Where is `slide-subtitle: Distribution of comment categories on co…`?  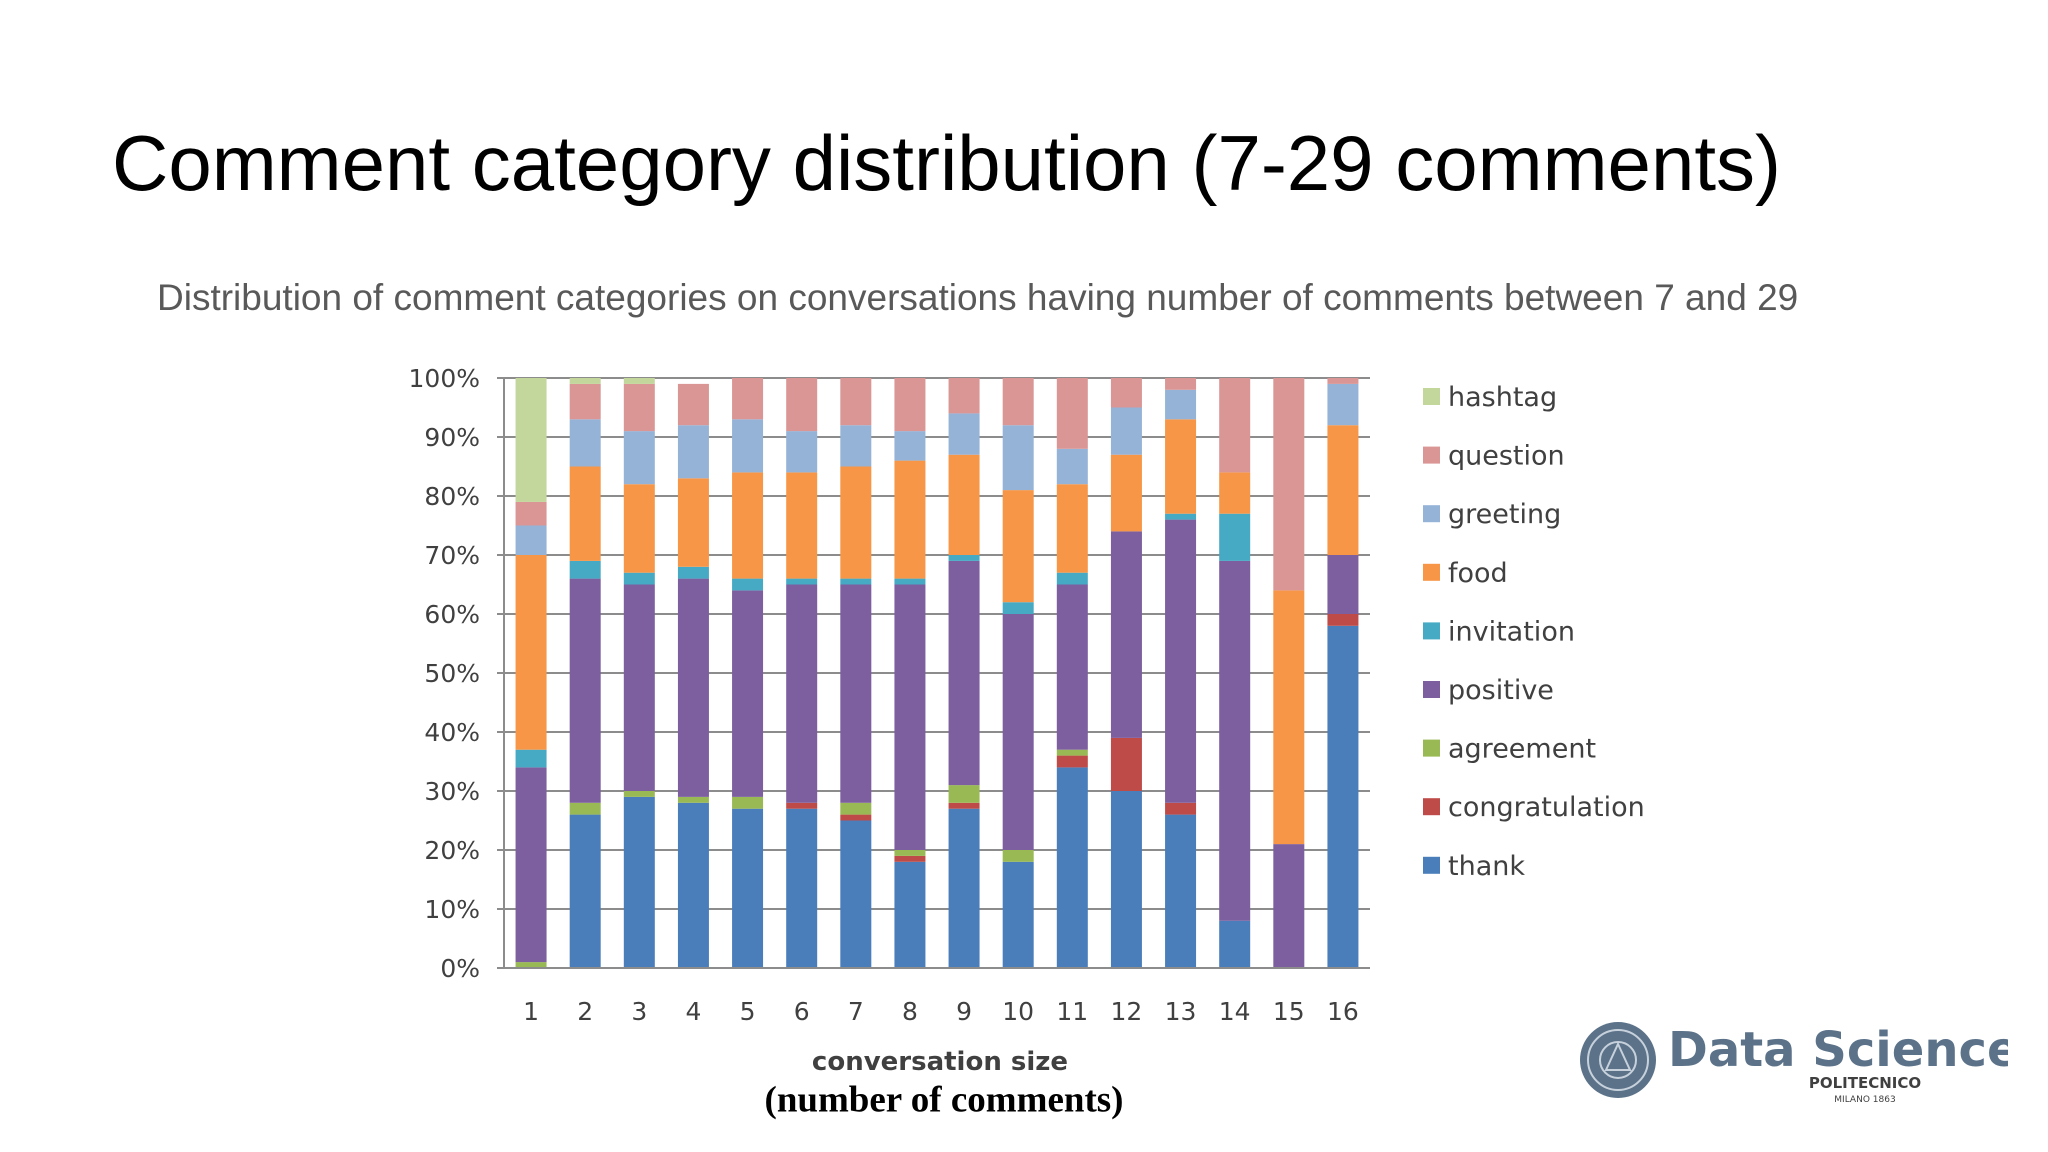
slide-subtitle: Distribution of comment categories on co… is located at coordinates (978, 297).